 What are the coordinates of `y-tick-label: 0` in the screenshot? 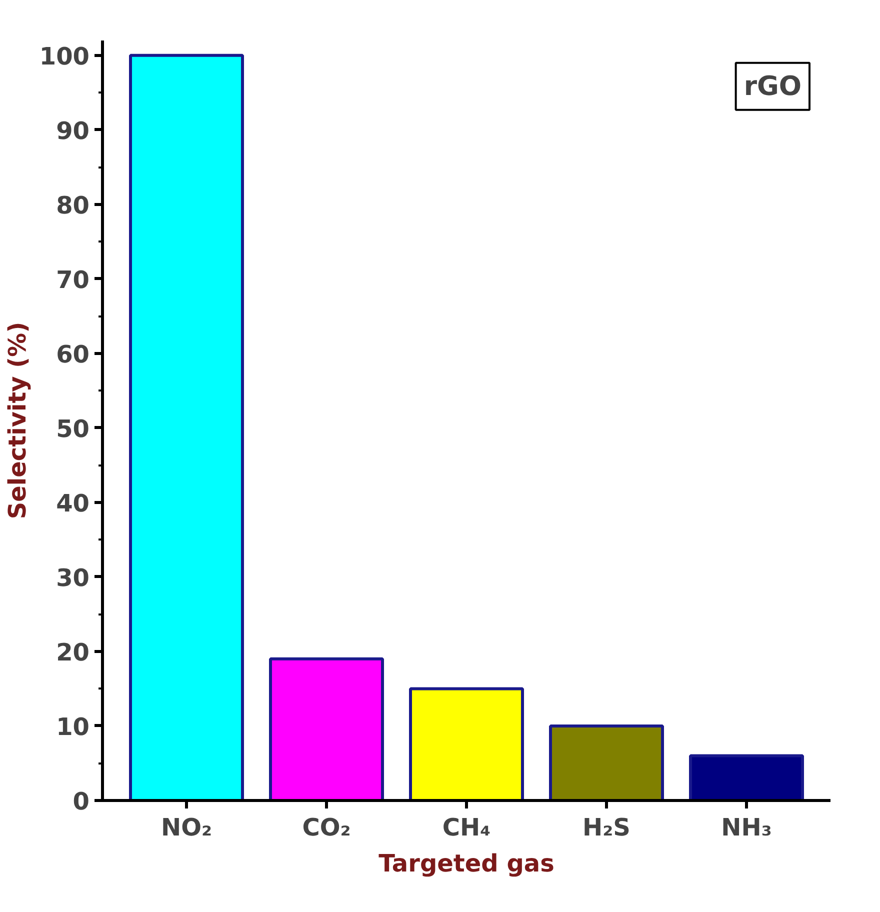 It's located at (81, 802).